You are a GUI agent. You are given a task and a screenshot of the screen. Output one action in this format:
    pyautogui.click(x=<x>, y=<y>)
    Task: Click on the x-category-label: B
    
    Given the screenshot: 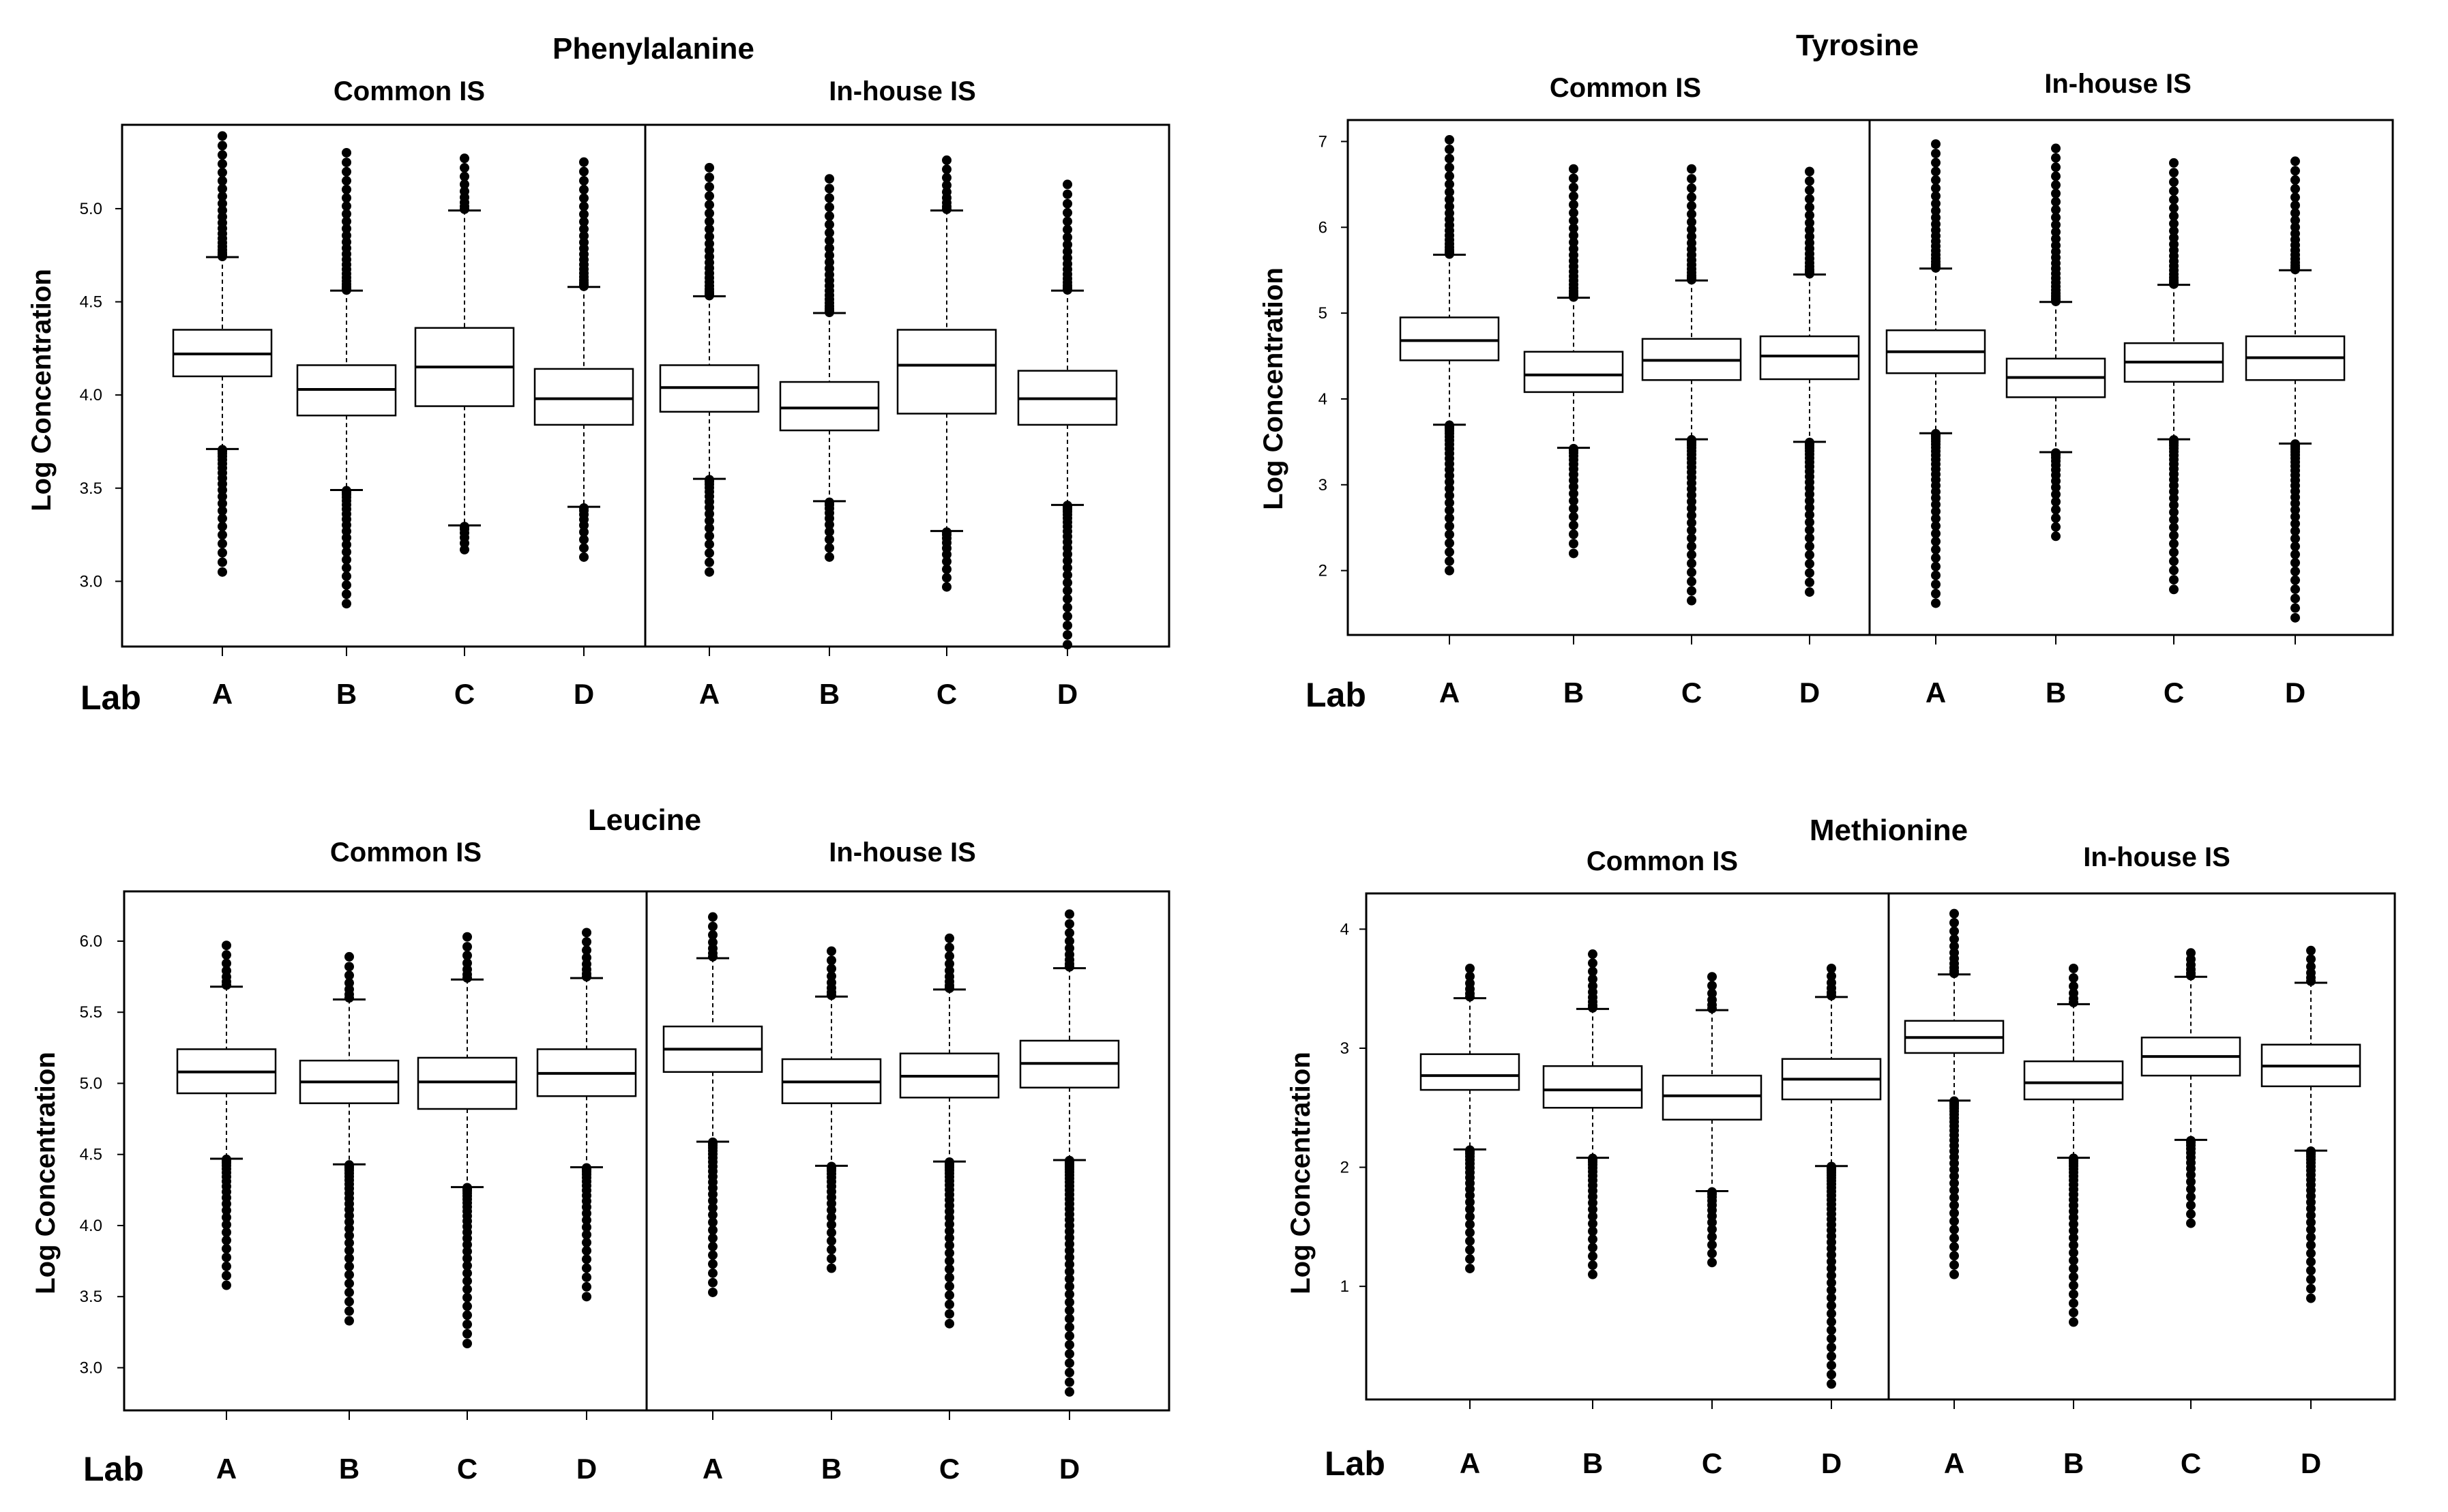 What is the action you would take?
    pyautogui.click(x=831, y=1469)
    